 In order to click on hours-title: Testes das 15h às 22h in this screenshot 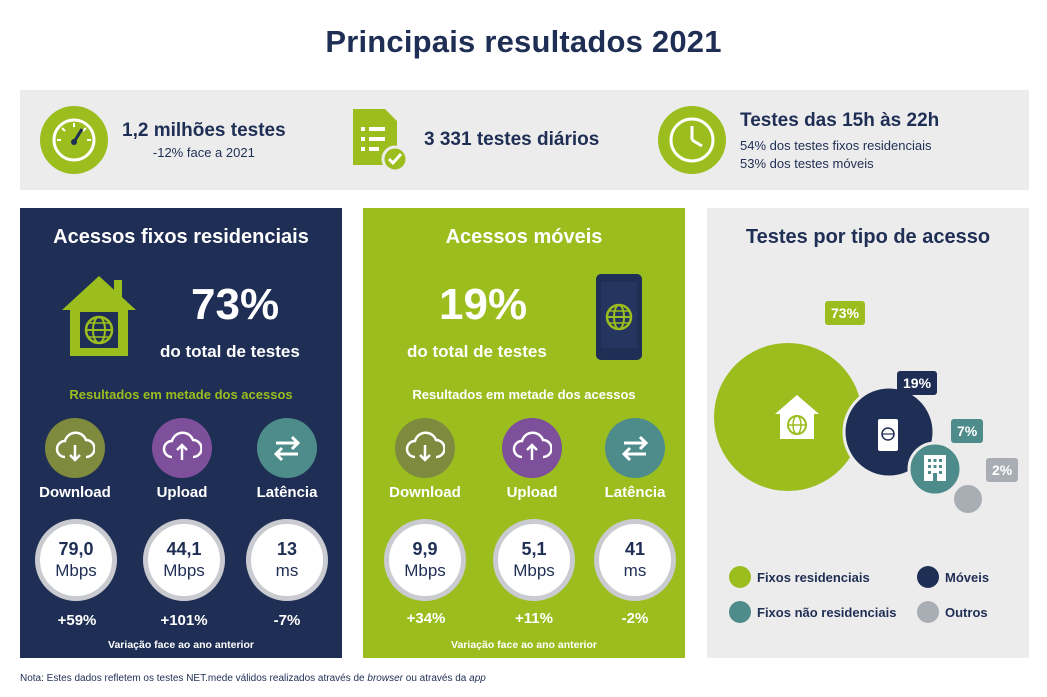, I will do `click(840, 120)`.